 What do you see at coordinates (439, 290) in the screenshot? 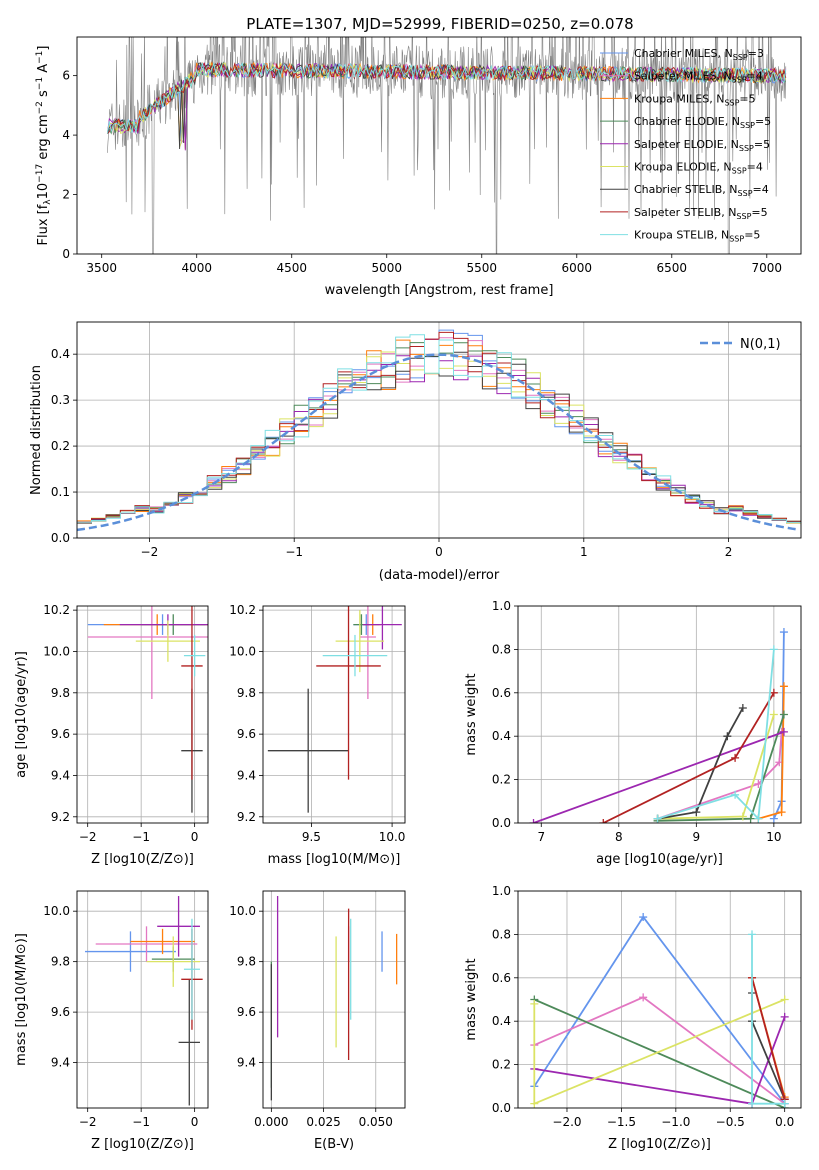
I see `x-axis-label: wavelength [Angstrom, rest frame]` at bounding box center [439, 290].